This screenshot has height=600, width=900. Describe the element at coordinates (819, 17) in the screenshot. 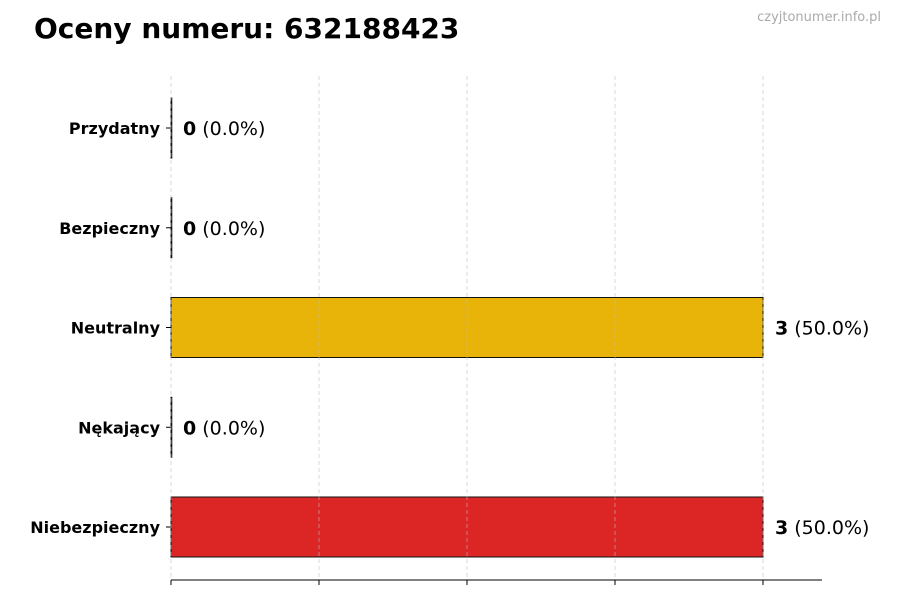

I see `watermark: czyjtonumer.info.pl` at that location.